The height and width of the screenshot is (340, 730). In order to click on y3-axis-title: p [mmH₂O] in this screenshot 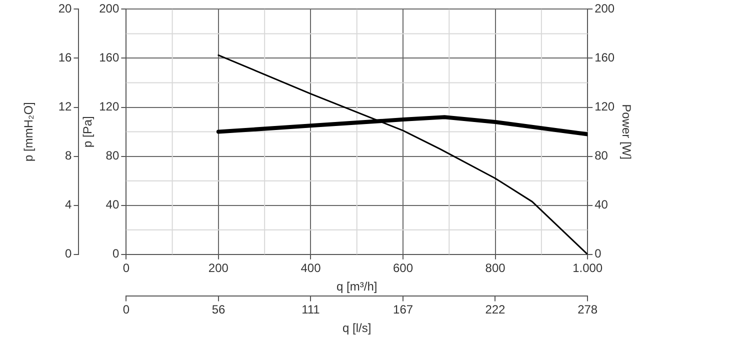, I will do `click(29, 132)`.